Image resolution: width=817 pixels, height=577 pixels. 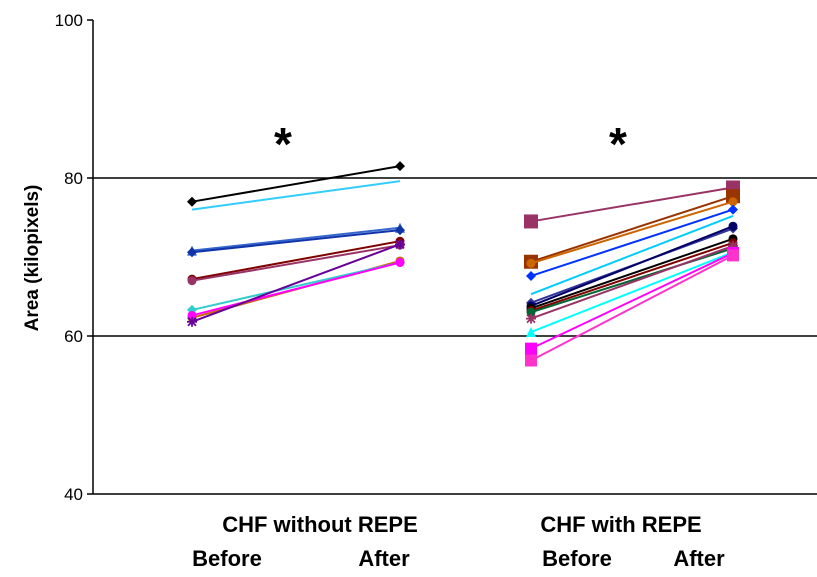 I want to click on group-label: CHF with REPE, so click(x=620, y=524).